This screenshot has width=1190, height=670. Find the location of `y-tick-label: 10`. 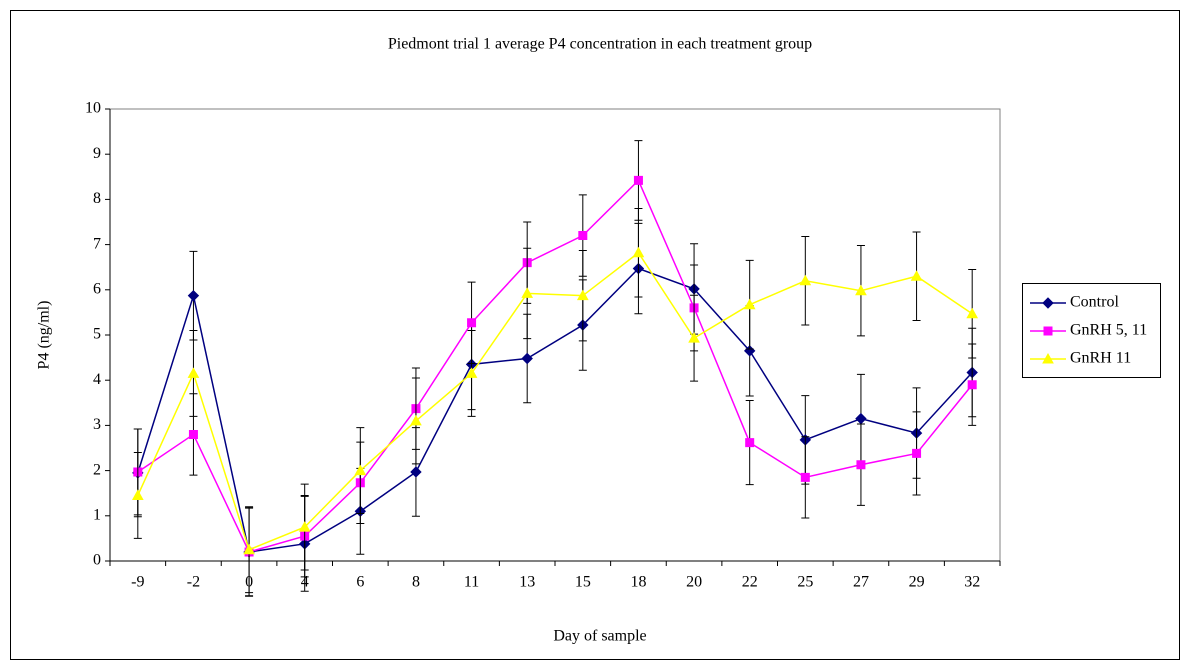

y-tick-label: 10 is located at coordinates (93, 108).